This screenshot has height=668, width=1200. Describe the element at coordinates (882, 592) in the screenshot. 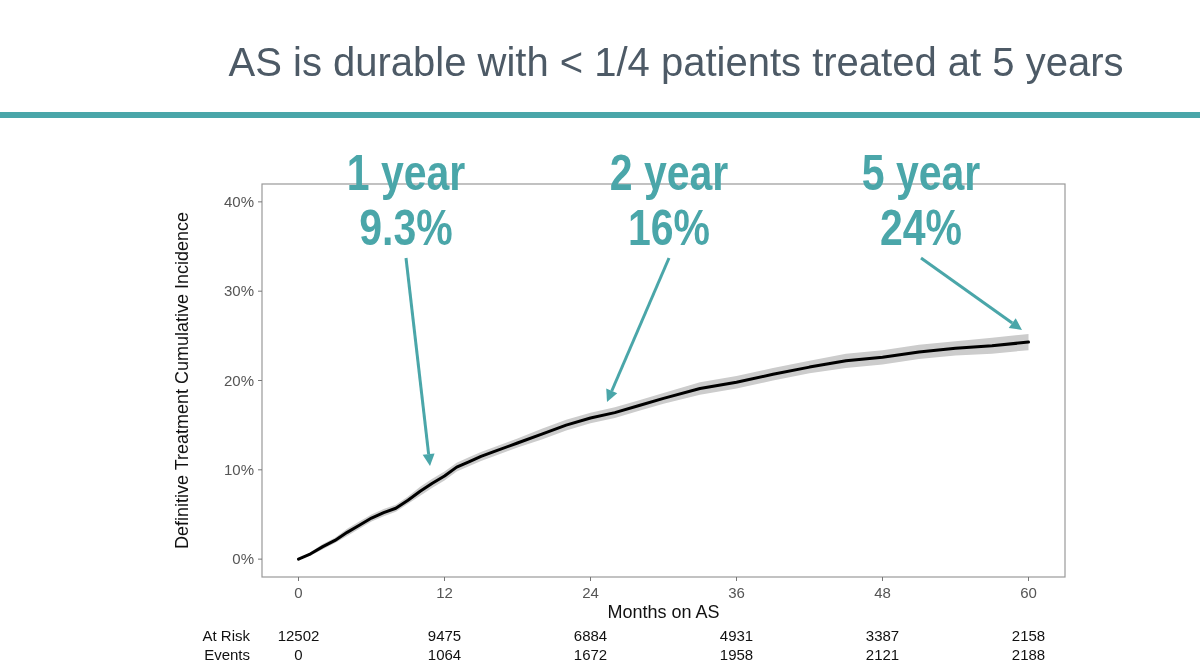

I see `x-tick-label: 48` at that location.